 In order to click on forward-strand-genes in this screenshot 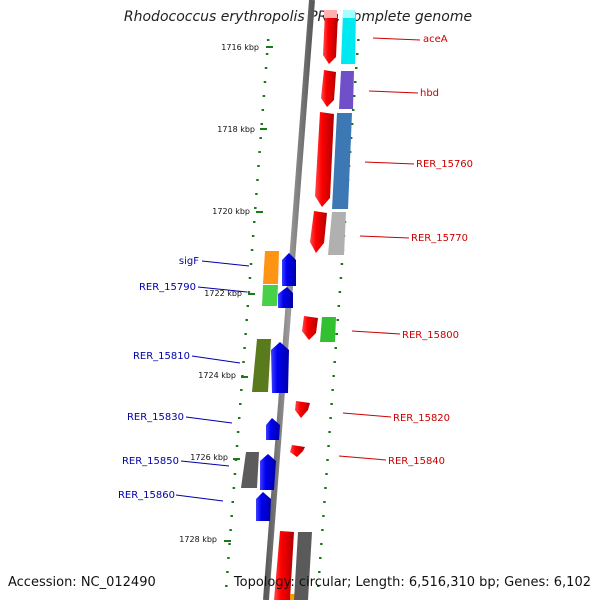, I will do `click(306, 305)`.